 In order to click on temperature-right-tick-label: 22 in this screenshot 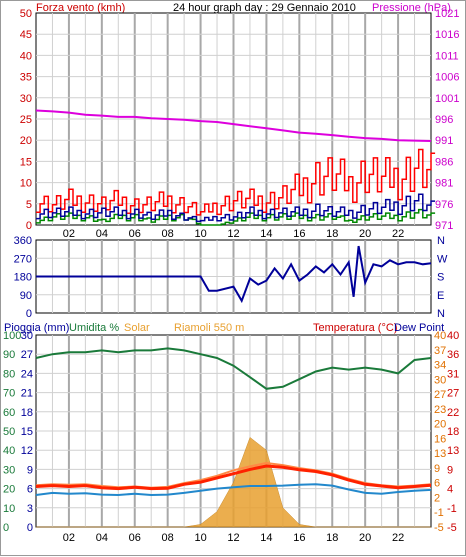, I will do `click(453, 413)`.